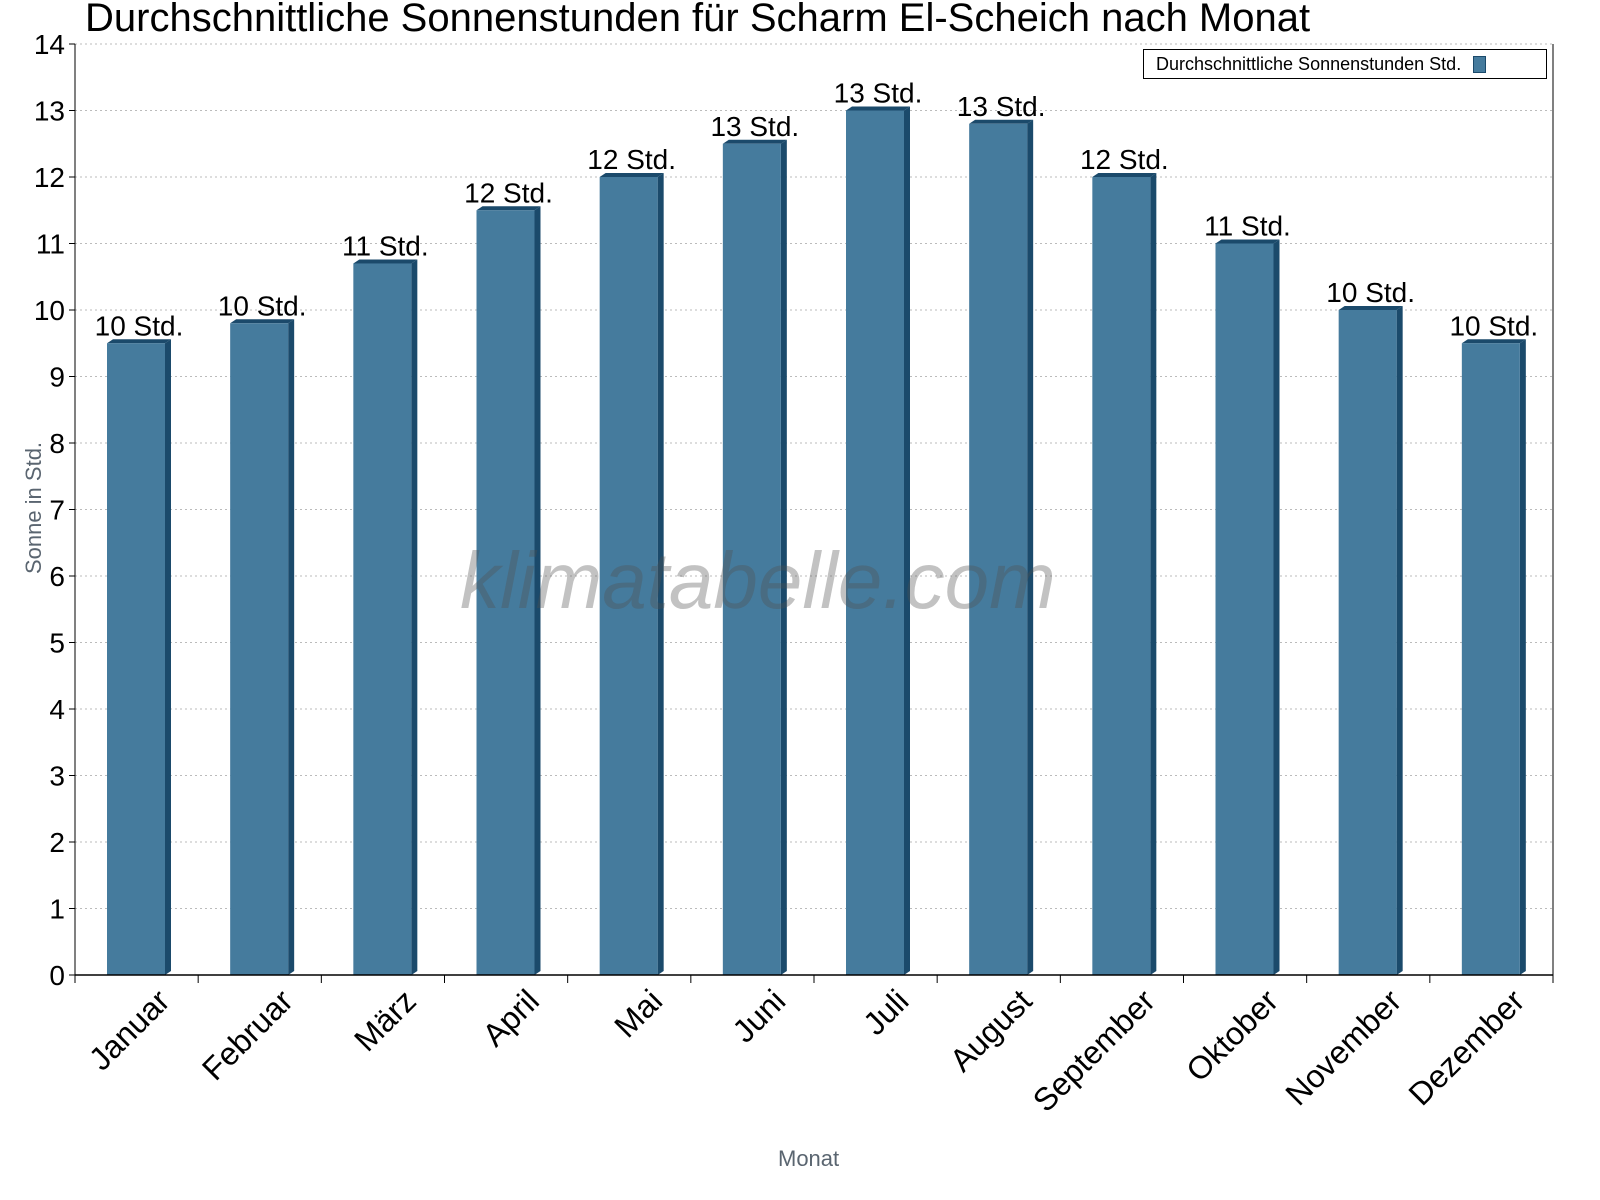 This screenshot has height=1200, width=1600. I want to click on x-tick-label: April, so click(510, 1017).